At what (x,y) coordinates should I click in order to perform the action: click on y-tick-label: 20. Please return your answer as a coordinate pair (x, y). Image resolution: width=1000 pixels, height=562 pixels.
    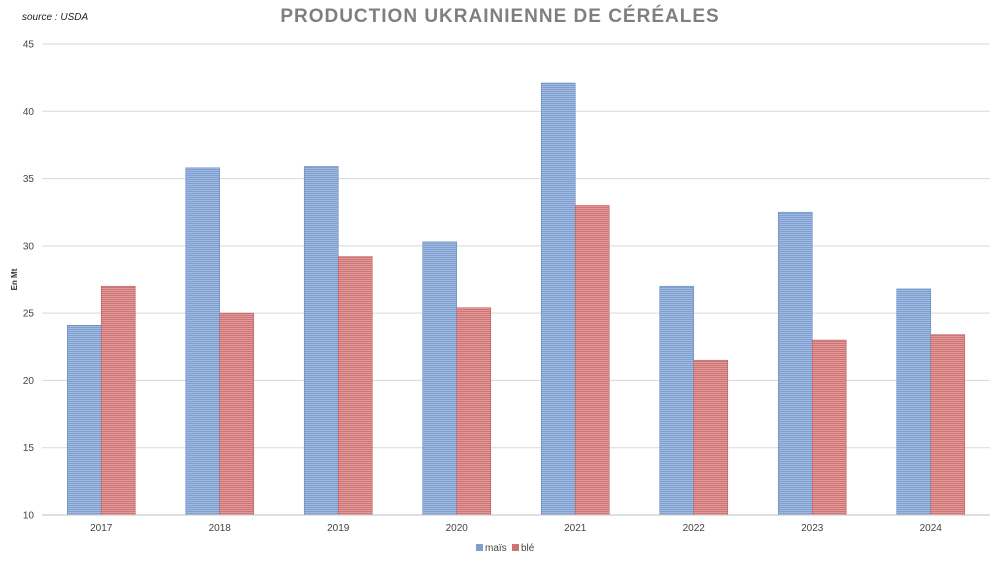
    Looking at the image, I should click on (29, 381).